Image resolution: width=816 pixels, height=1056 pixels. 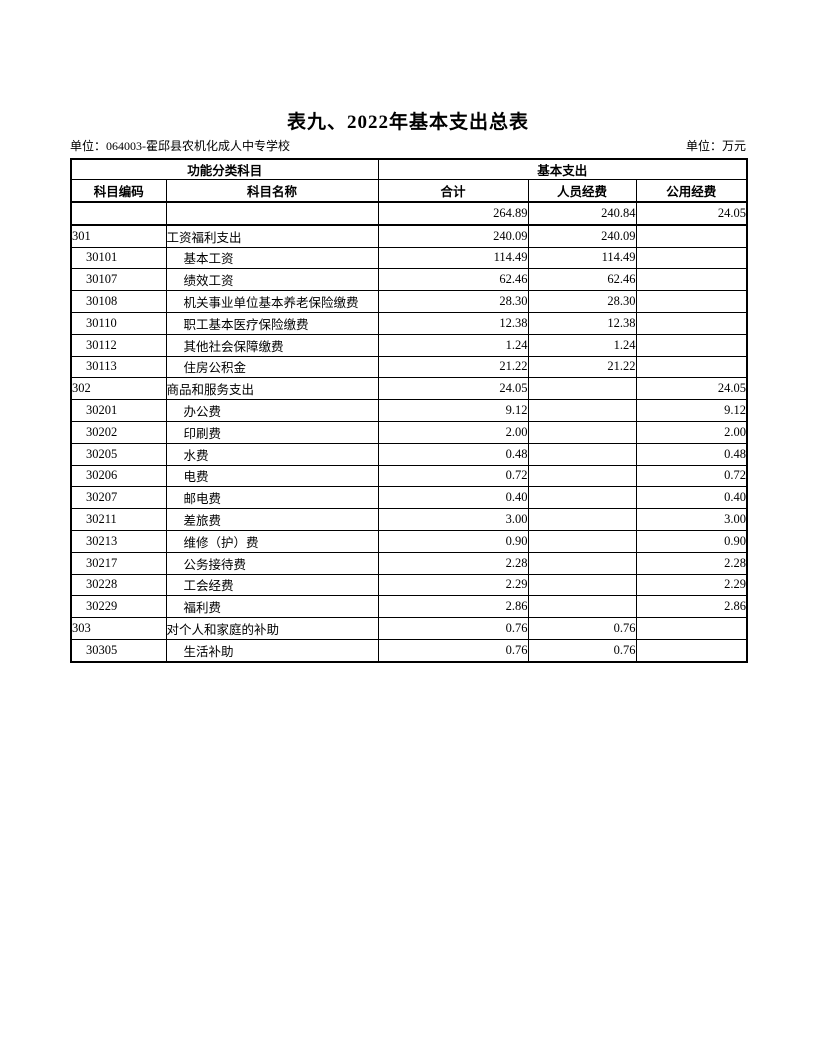 What do you see at coordinates (118, 628) in the screenshot?
I see `code-cell: 303` at bounding box center [118, 628].